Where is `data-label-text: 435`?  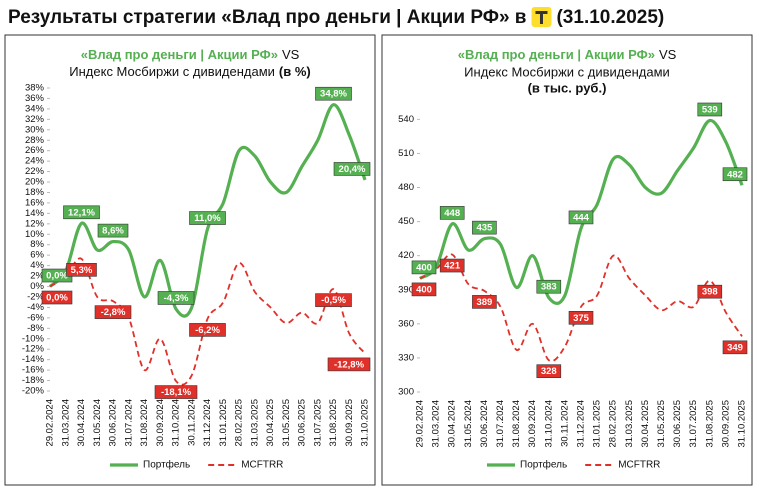 data-label-text: 435 is located at coordinates (484, 228).